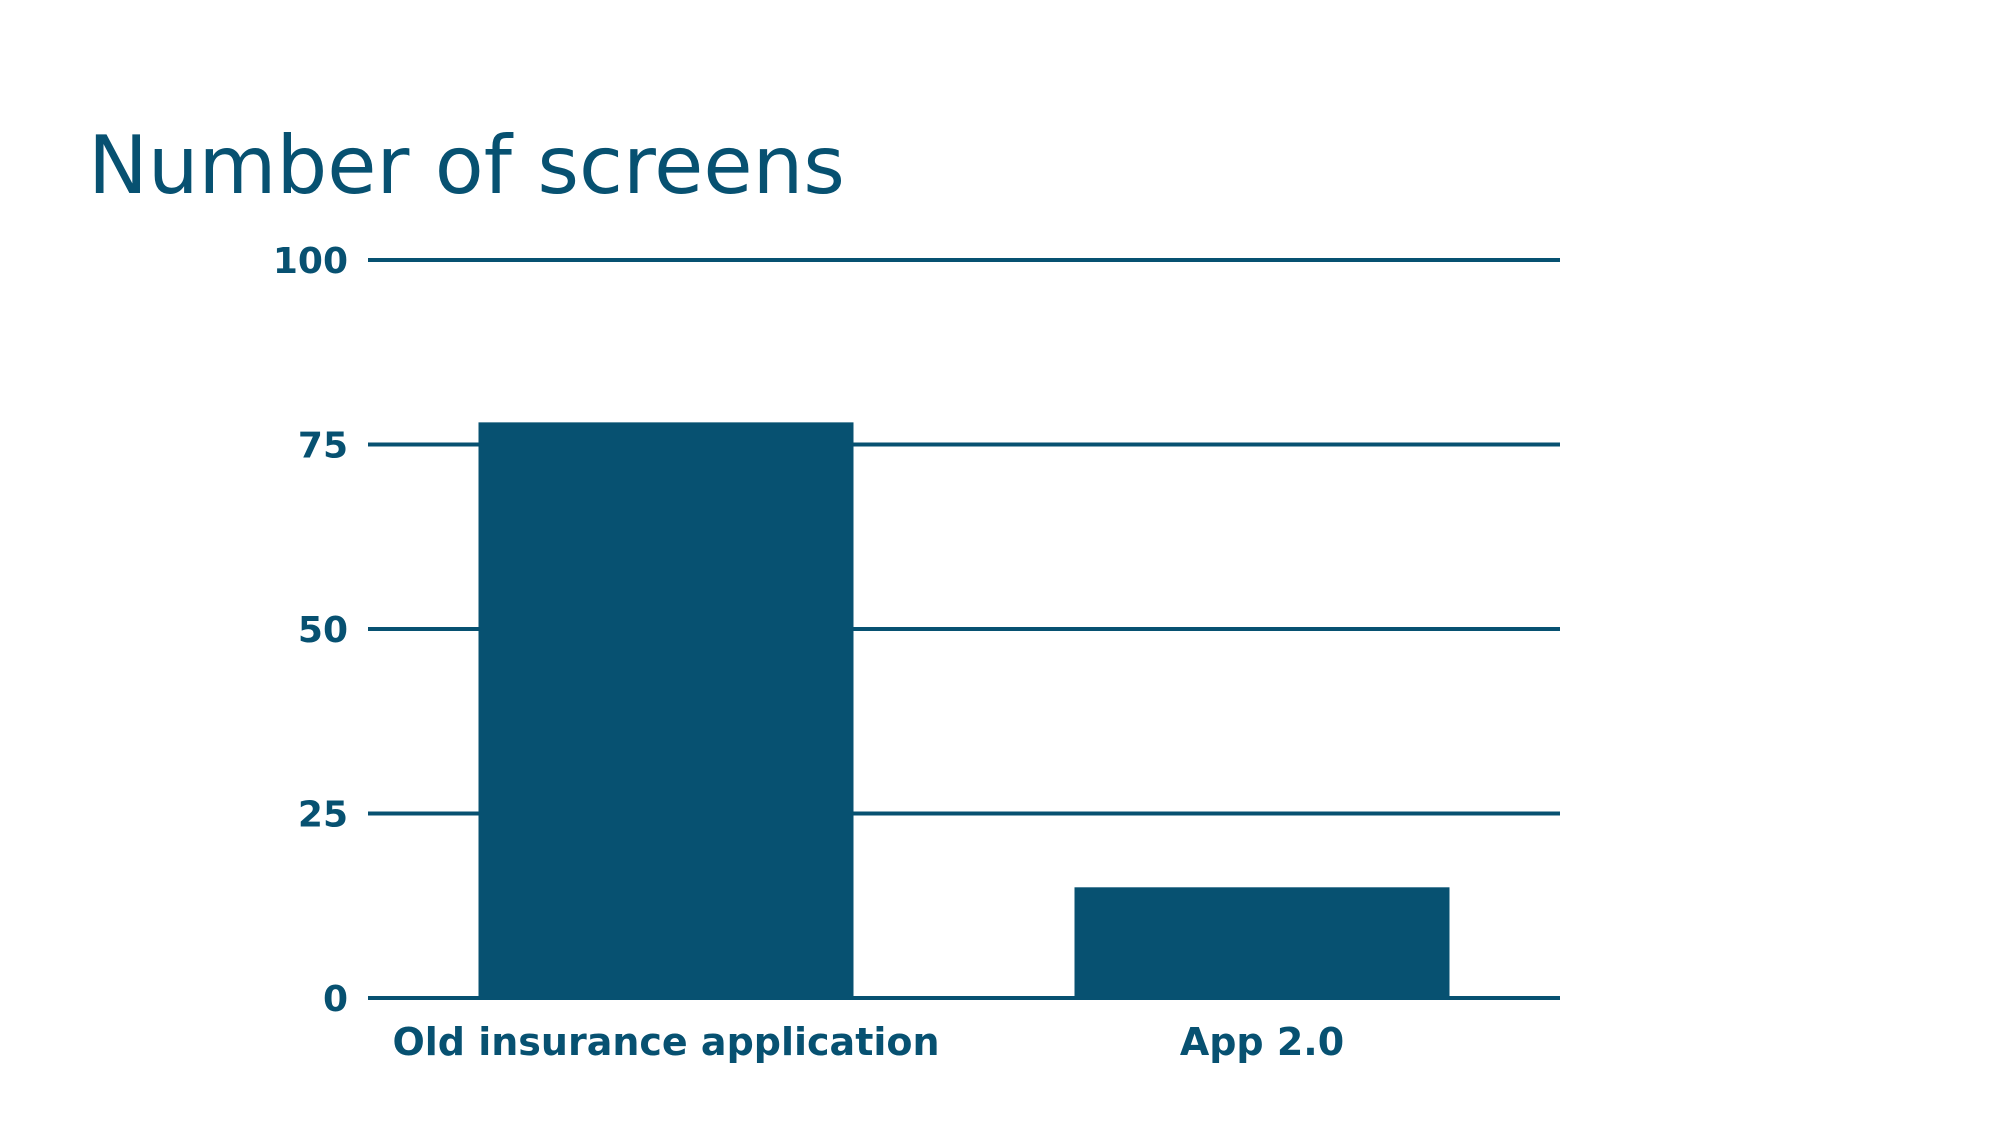 The height and width of the screenshot is (1125, 2000). Describe the element at coordinates (310, 261) in the screenshot. I see `y-tick-label: 100` at that location.